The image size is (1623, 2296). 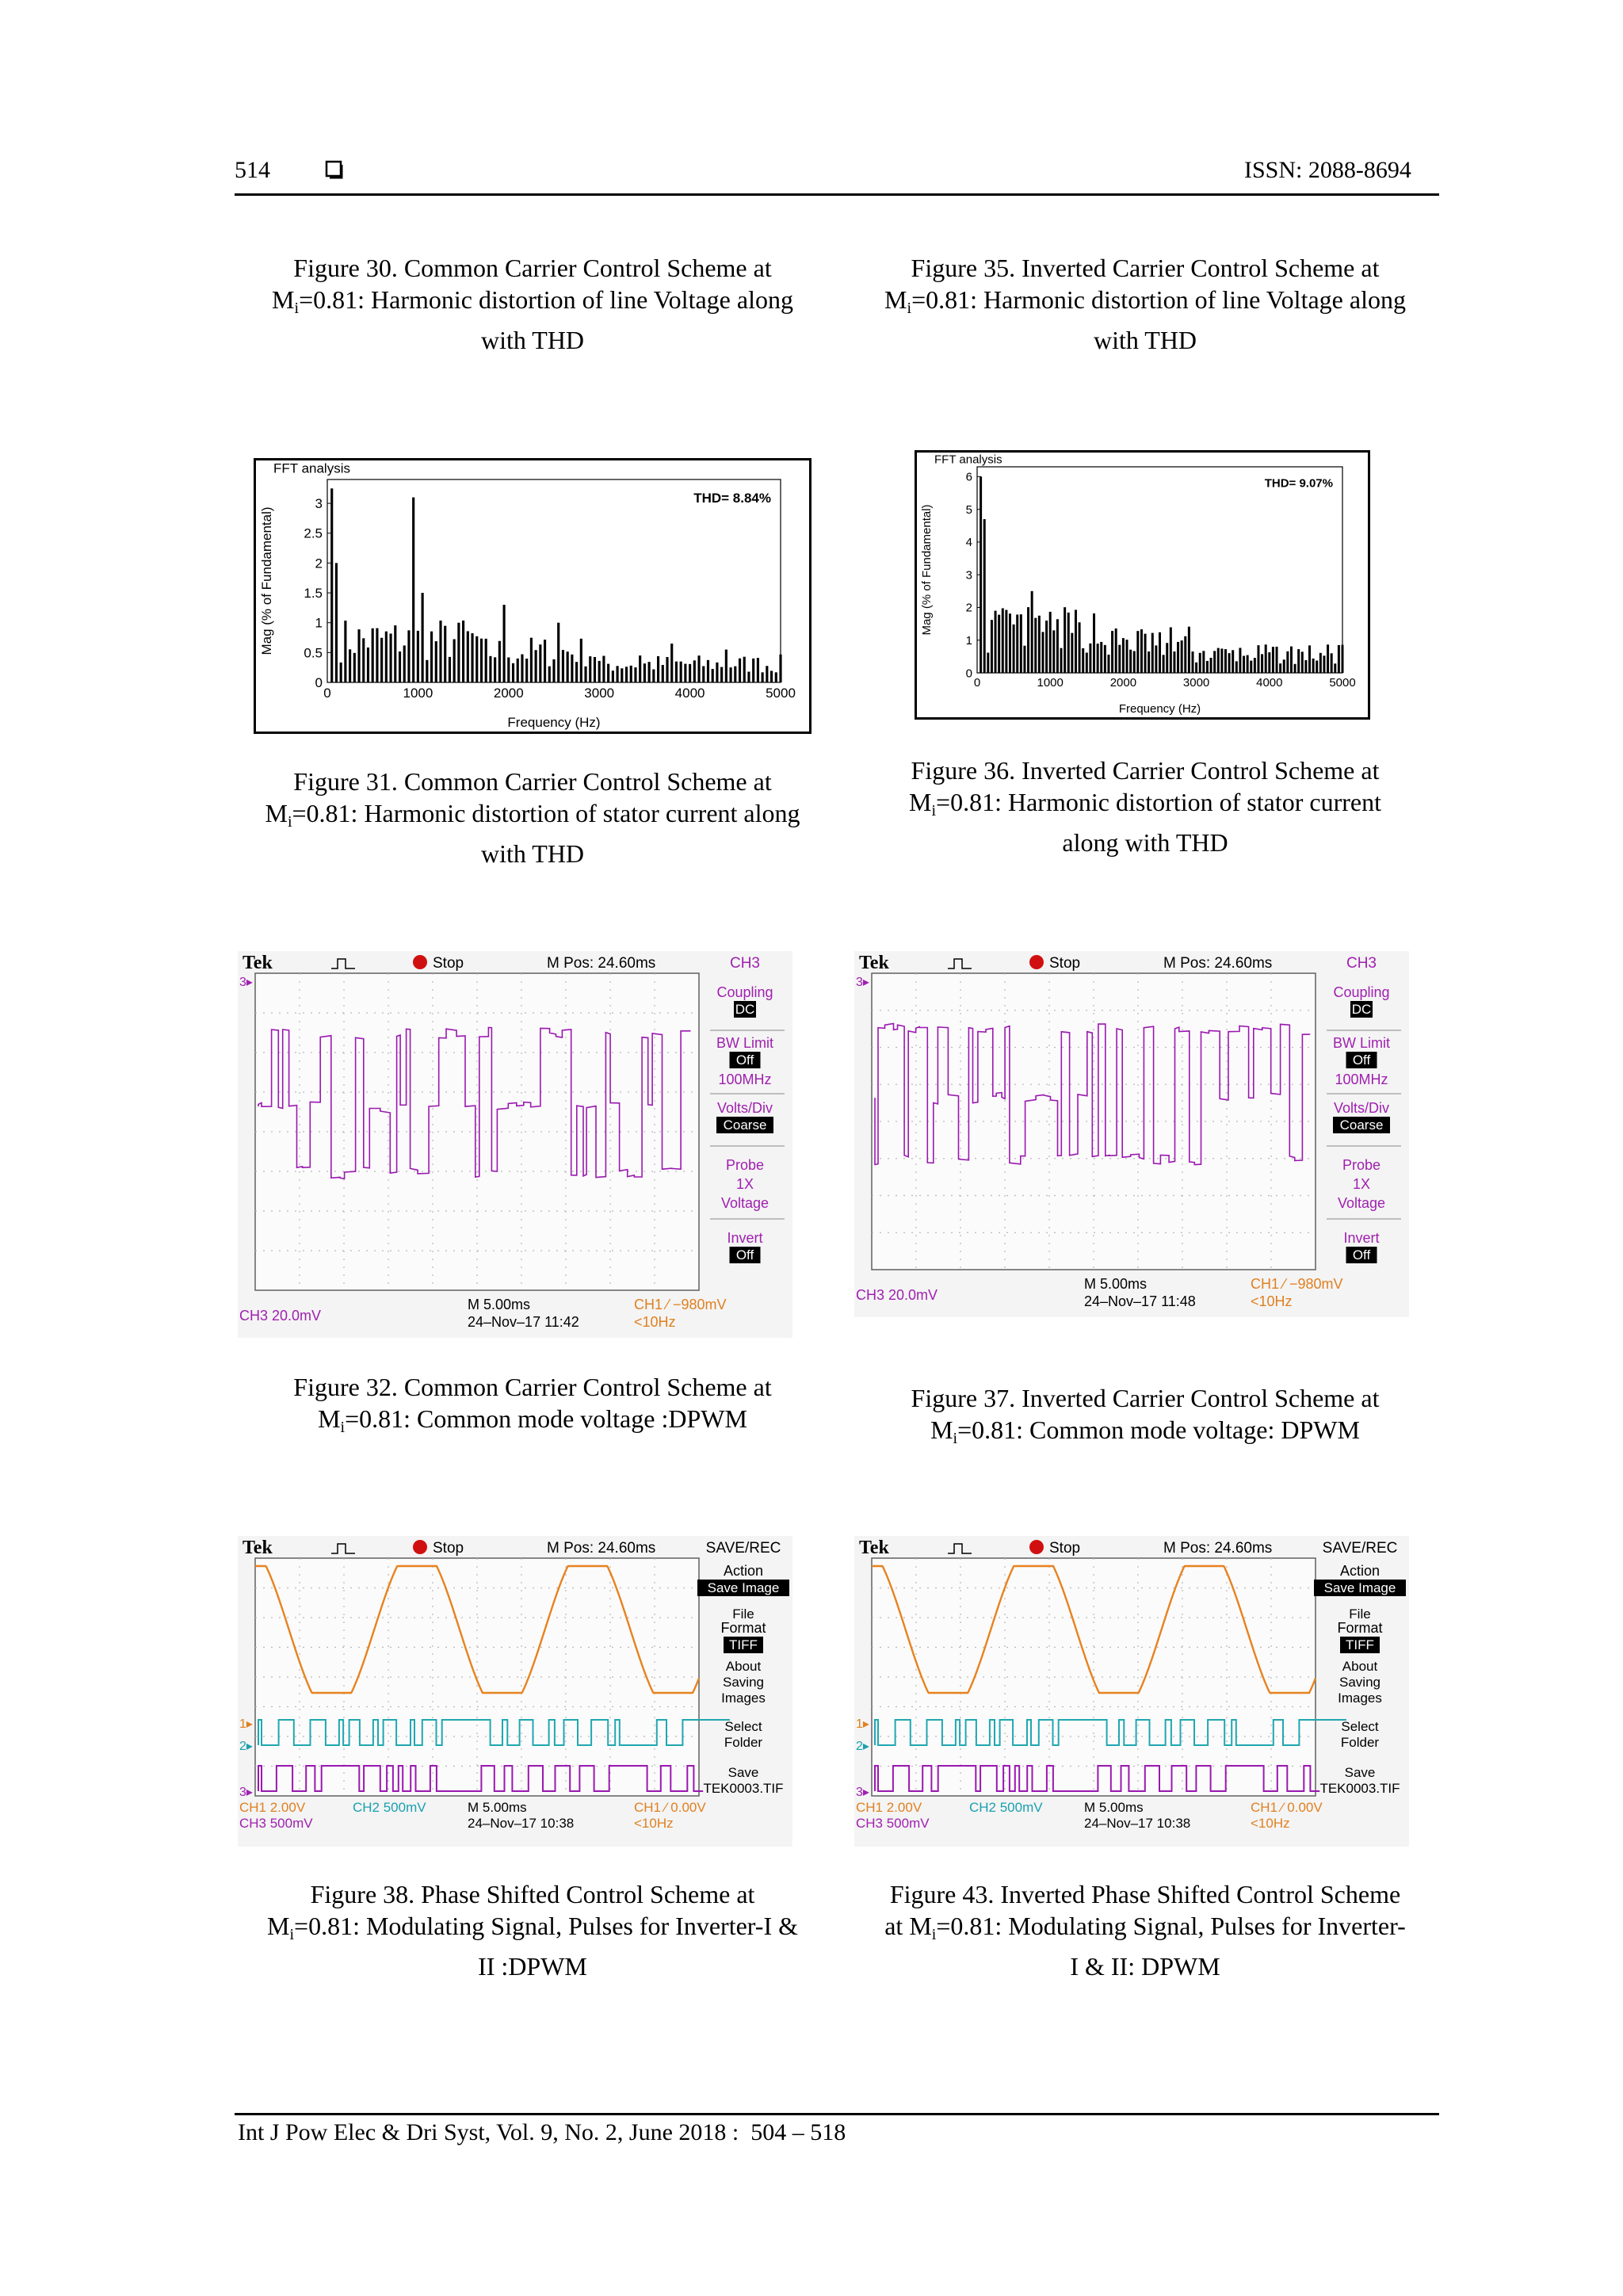 What do you see at coordinates (1097, 1778) in the screenshot?
I see `ch3-pulse-train` at bounding box center [1097, 1778].